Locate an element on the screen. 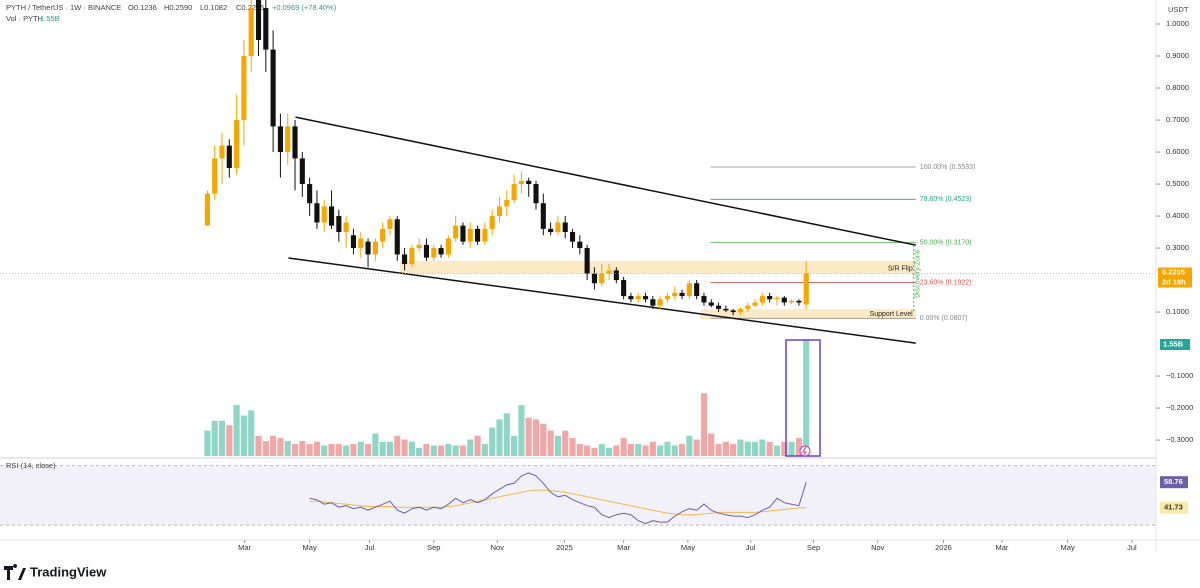 This screenshot has width=1200, height=588. x-tick-label: Sep is located at coordinates (433, 547).